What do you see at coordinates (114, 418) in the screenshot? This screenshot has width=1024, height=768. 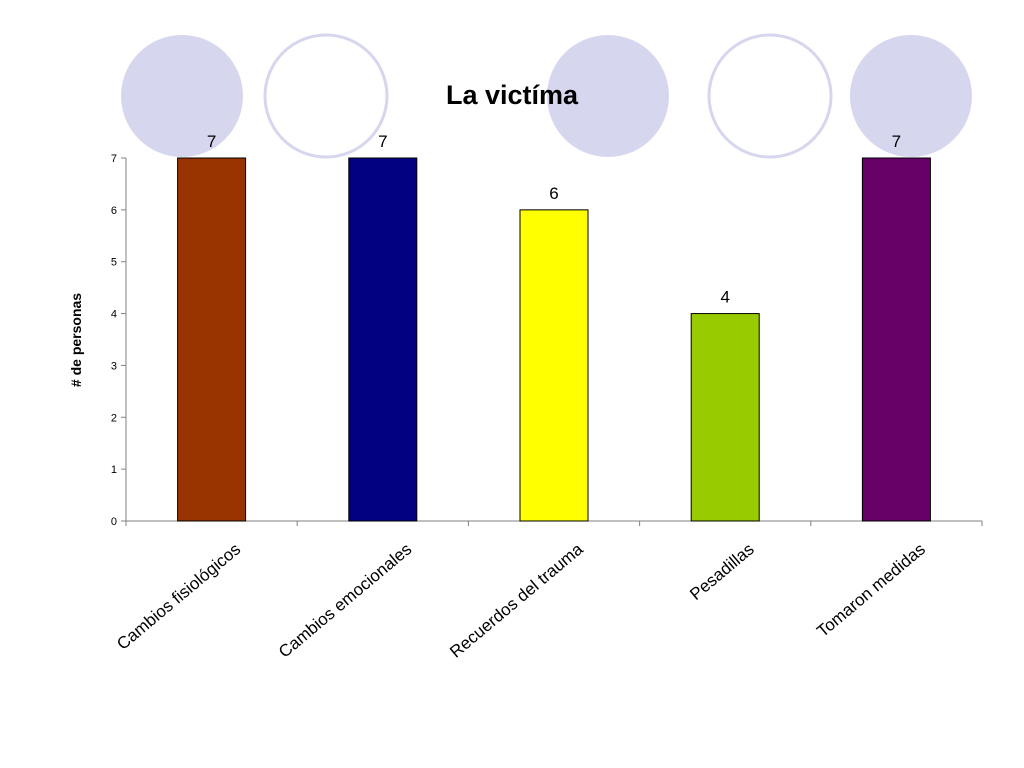 I see `y-tick-label: 2` at bounding box center [114, 418].